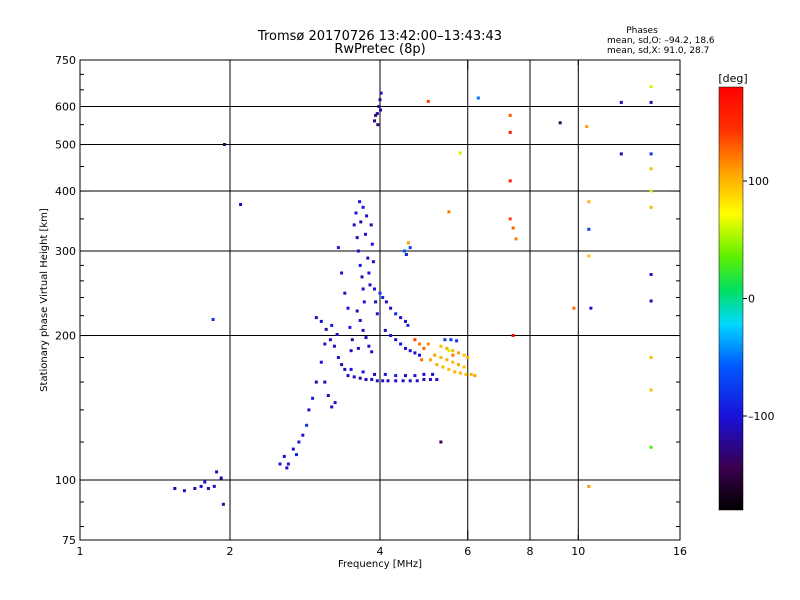  I want to click on legend-title: Phases, so click(642, 31).